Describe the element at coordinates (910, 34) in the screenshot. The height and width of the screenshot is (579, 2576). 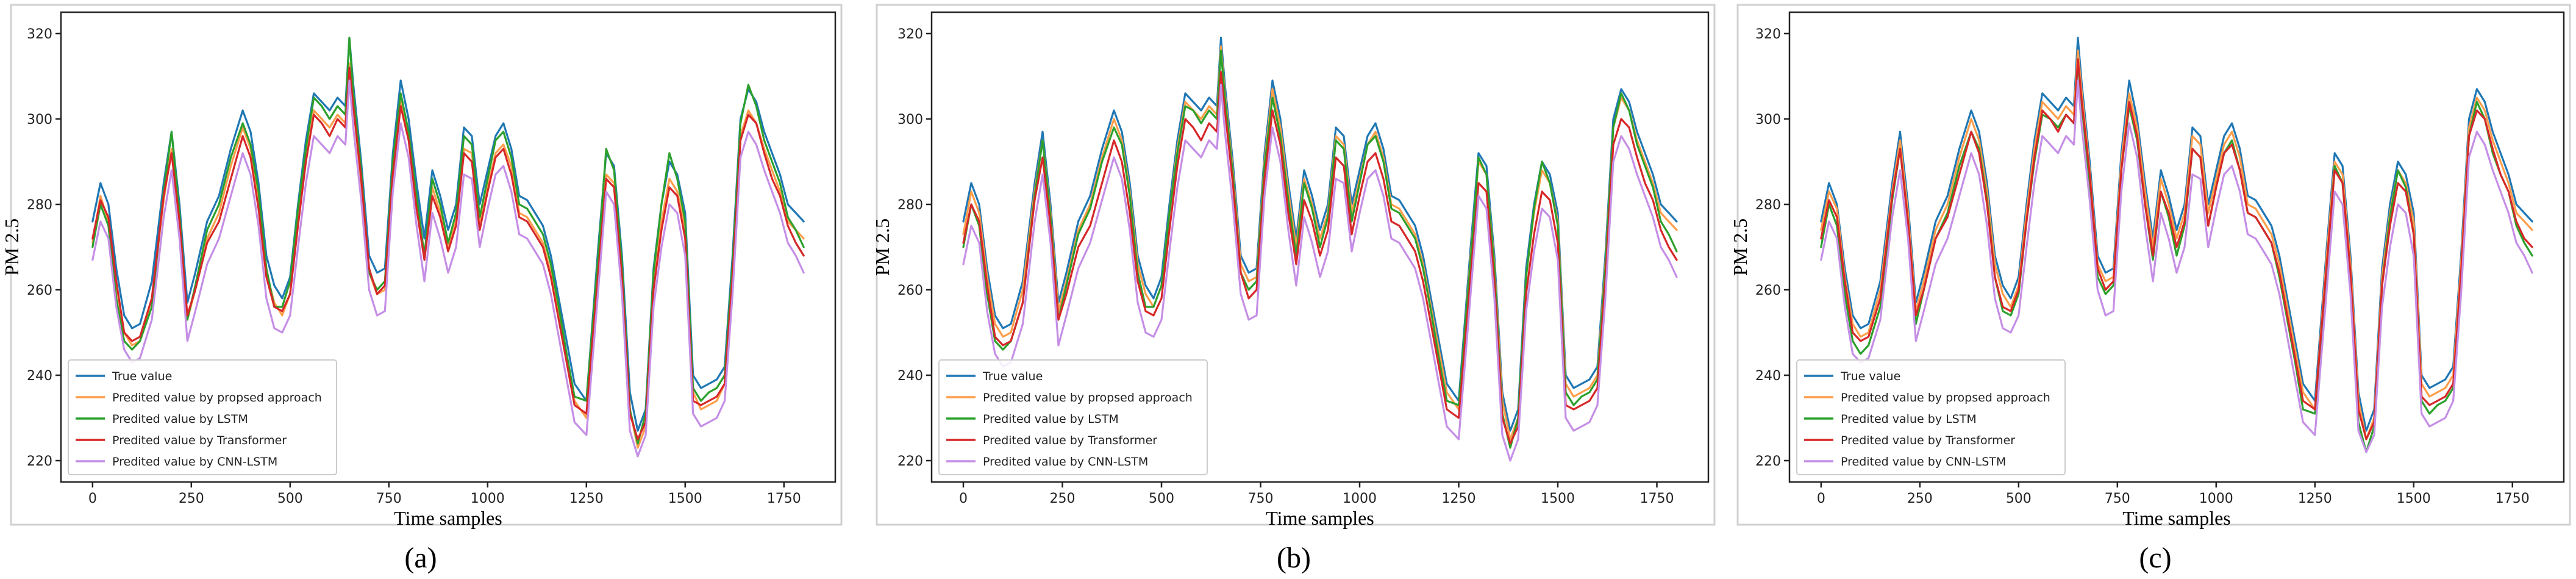
I see `chart-1-ytick-label-5: 320` at that location.